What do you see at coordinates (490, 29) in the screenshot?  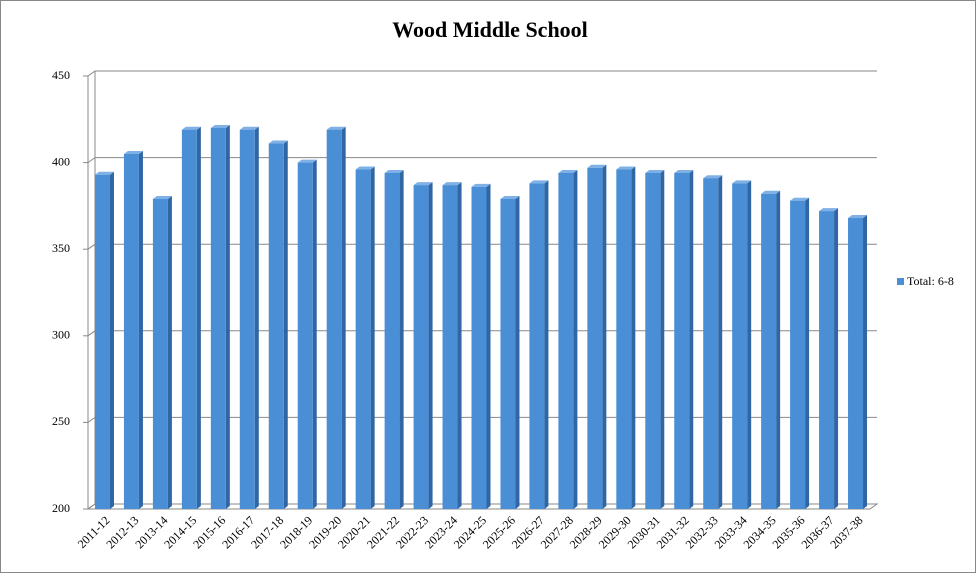 I see `chart-title: Wood Middle School` at bounding box center [490, 29].